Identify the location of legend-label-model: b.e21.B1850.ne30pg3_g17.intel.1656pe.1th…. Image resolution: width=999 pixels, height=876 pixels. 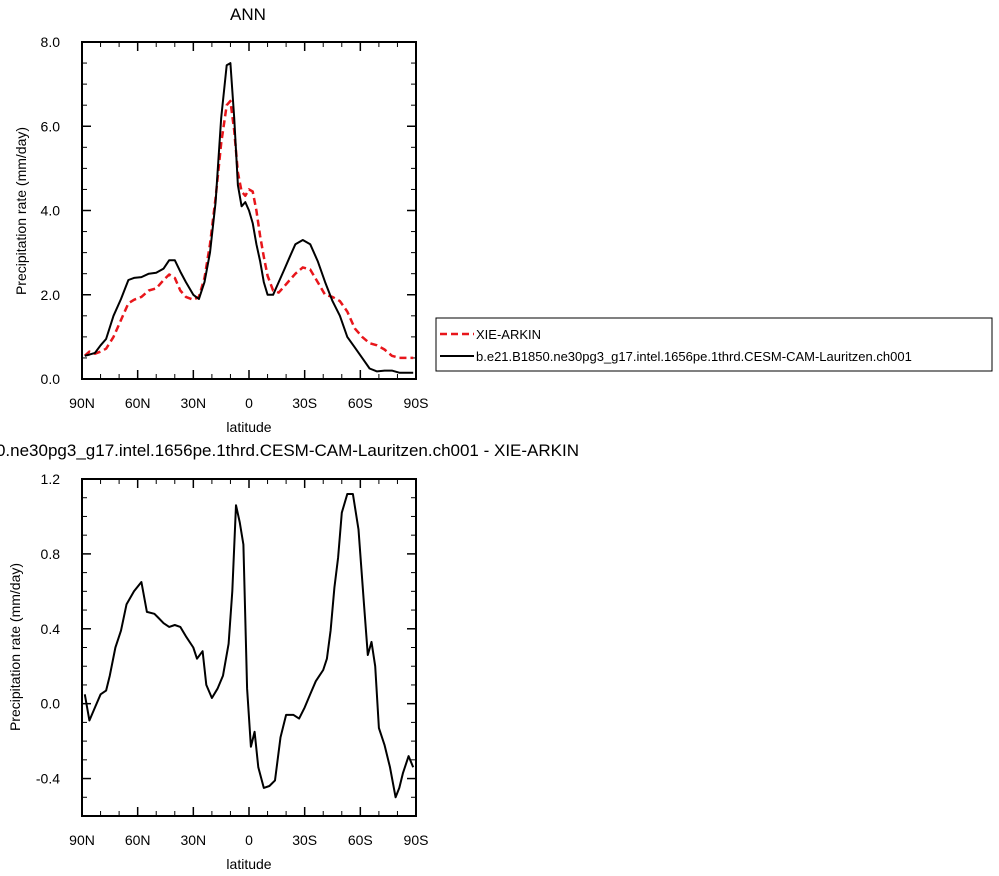
(694, 356).